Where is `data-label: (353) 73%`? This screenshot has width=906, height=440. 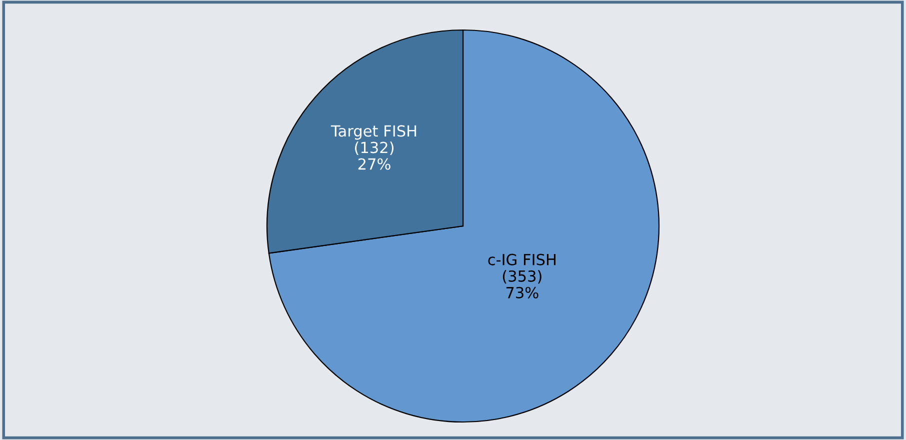
data-label: (353) 73% is located at coordinates (522, 284).